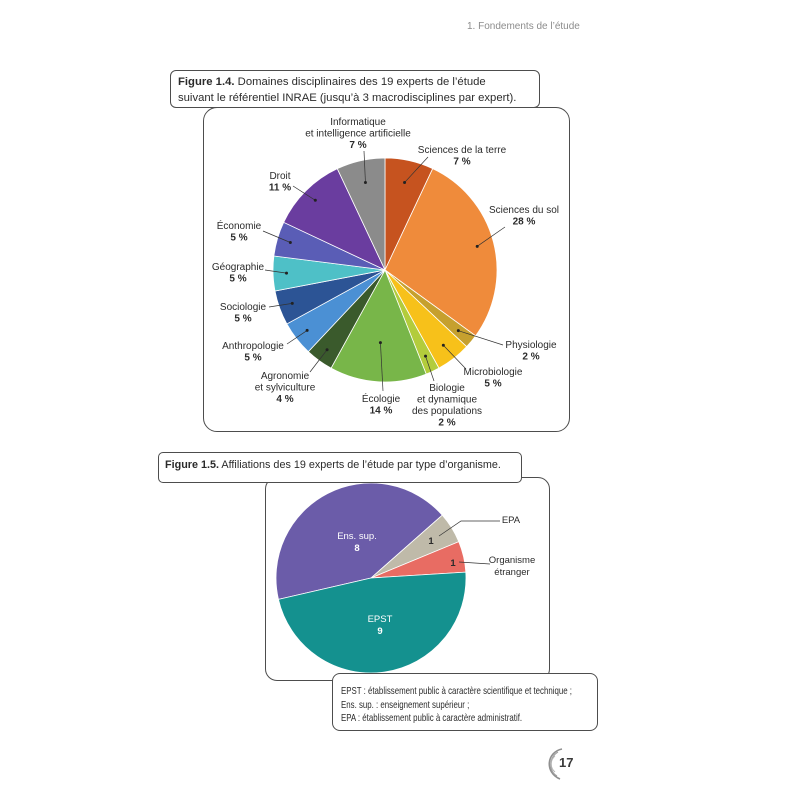 This screenshot has height=800, width=800. Describe the element at coordinates (358, 134) in the screenshot. I see `slice-label: et intelligence artificielle` at that location.